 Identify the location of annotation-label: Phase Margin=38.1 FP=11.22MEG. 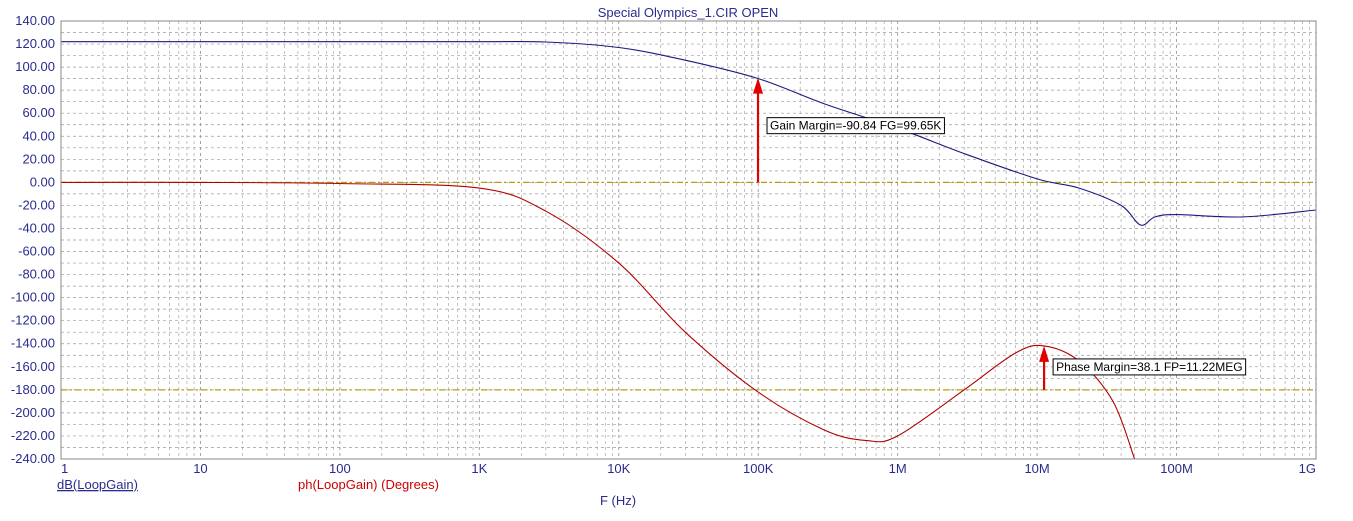
(1149, 367).